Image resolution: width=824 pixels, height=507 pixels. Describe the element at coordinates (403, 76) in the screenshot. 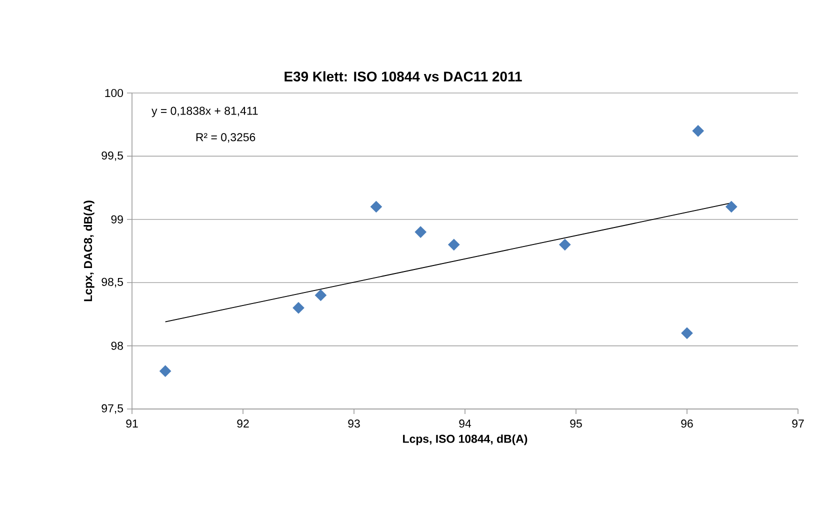

I see `chart-title: E39 Klett: ISO 10844 vs DAC11 2011` at that location.